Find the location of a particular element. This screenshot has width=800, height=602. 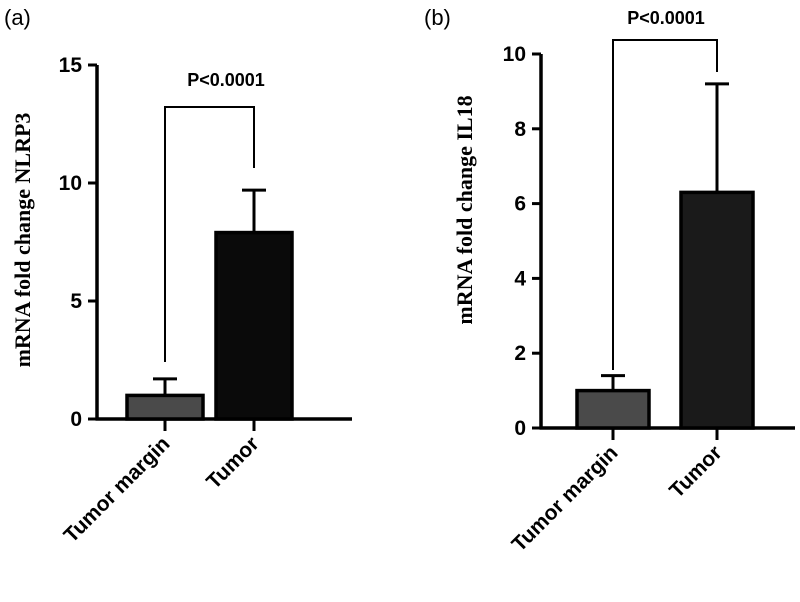

significance-bracket-b: P<0.0001 is located at coordinates (665, 189).